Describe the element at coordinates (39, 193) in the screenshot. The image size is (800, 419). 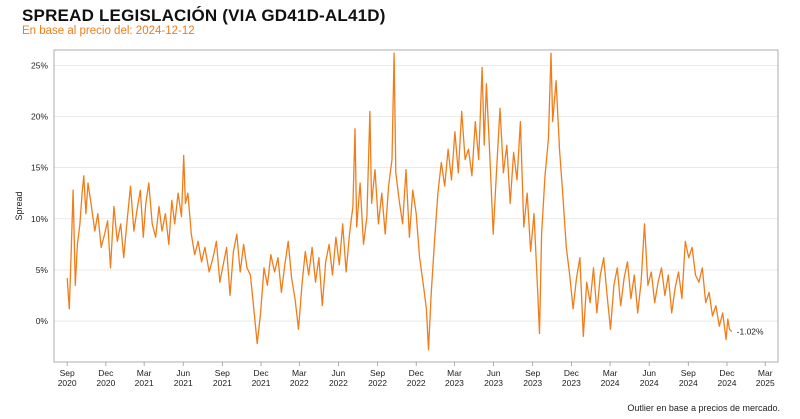
I see `y-axis-ticks: 0% 5% 10% 15% 20% 25%` at that location.